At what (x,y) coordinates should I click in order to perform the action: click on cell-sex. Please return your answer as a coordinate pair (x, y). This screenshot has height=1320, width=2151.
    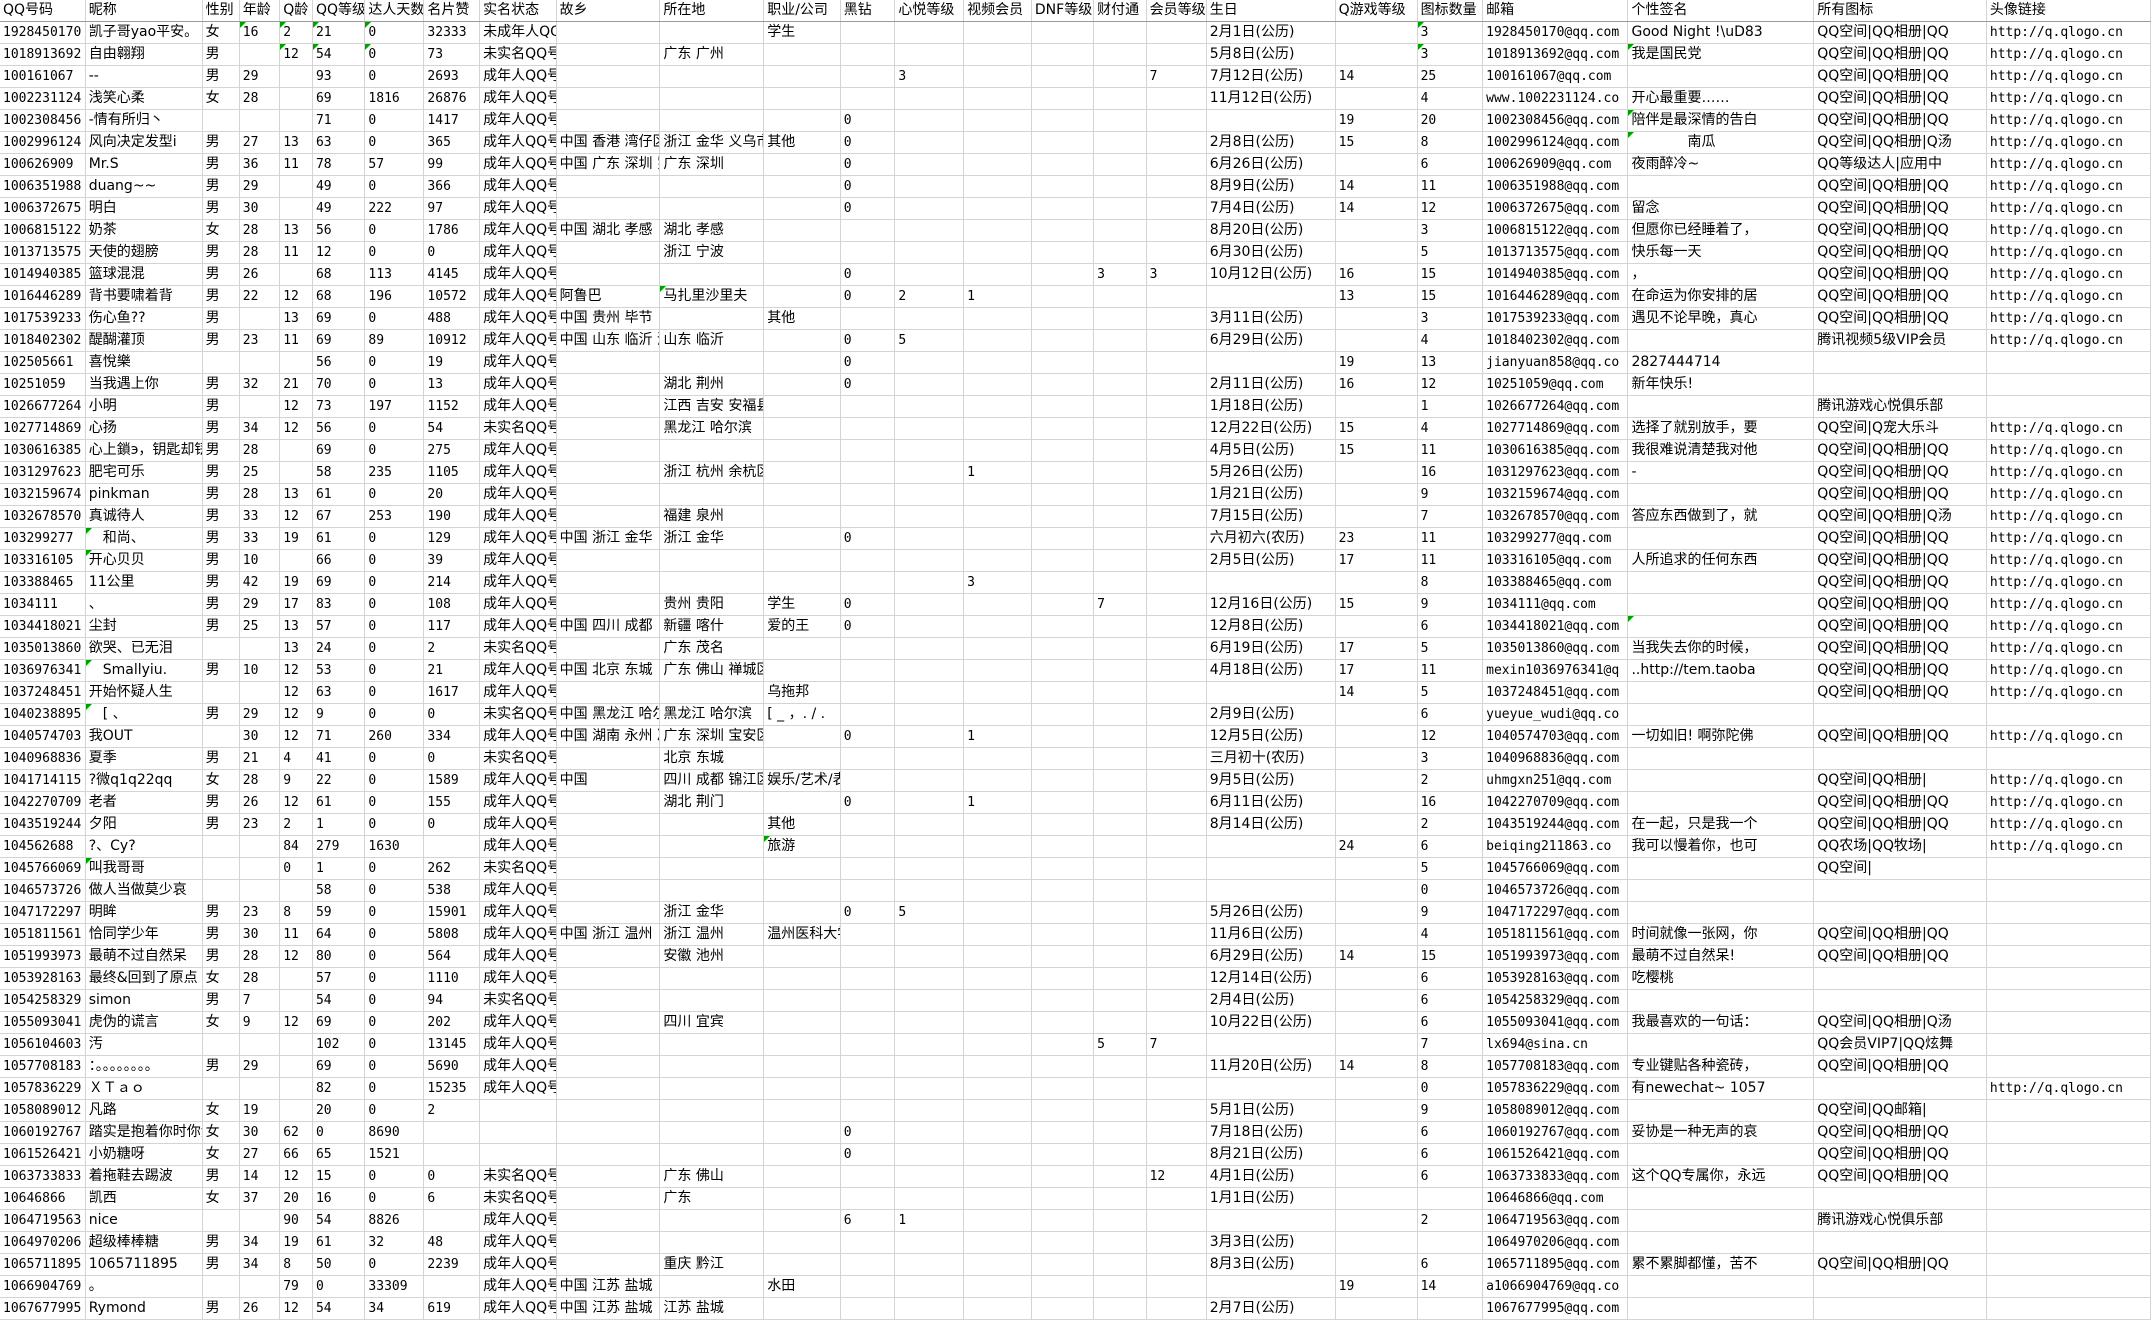
    Looking at the image, I should click on (221, 846).